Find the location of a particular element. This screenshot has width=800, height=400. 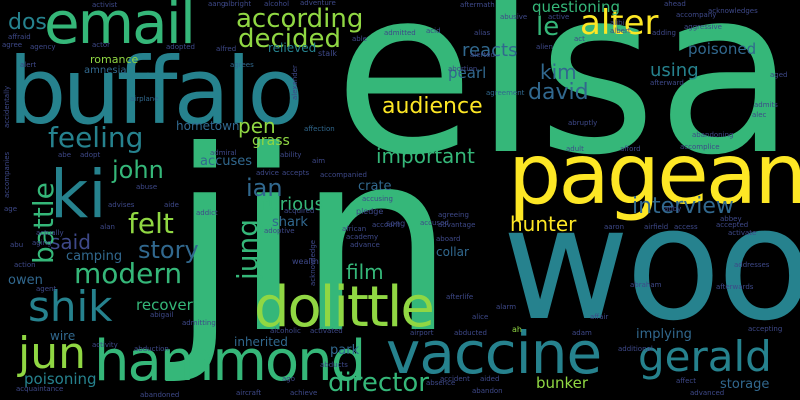

word-alias: alias is located at coordinates (482, 33).